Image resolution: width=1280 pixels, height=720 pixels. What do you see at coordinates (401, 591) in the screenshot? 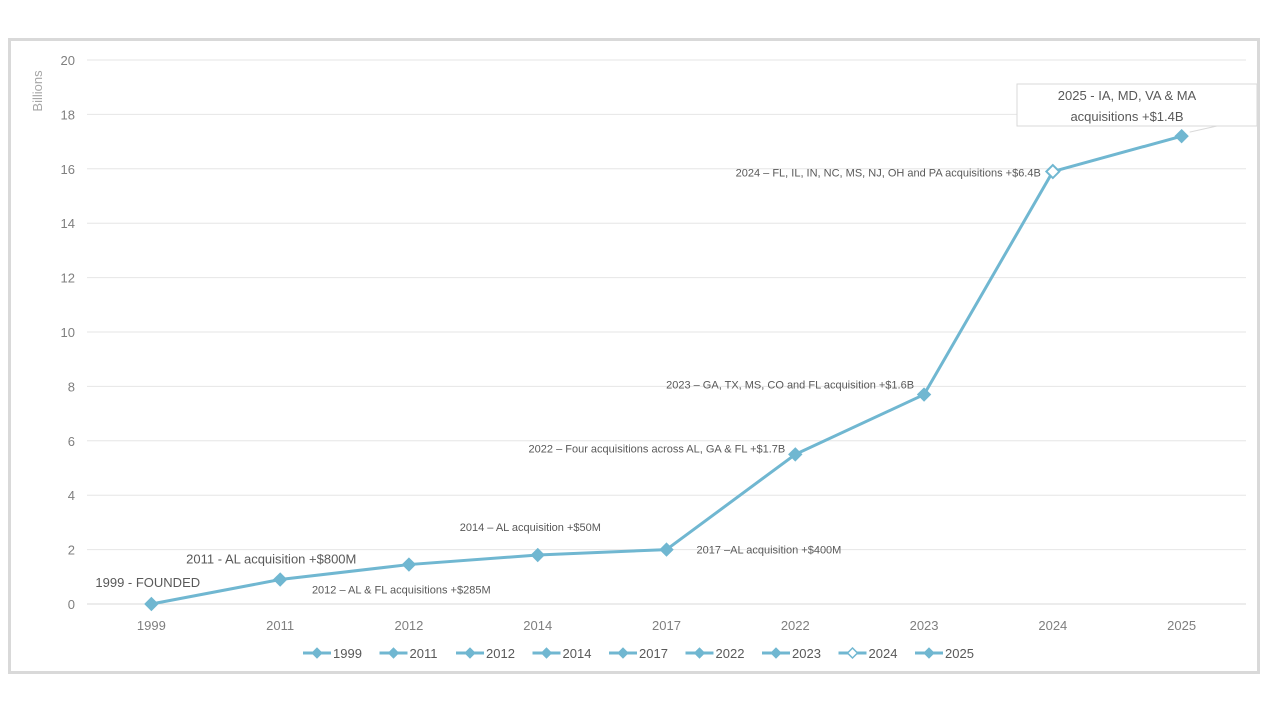
I see `annotation-2012: 2012 – AL & FL acquisitions +$285M` at bounding box center [401, 591].